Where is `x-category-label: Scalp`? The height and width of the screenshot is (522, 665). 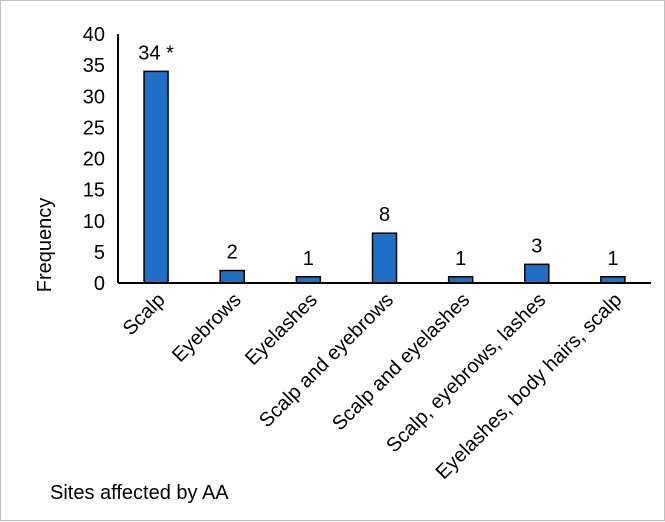 x-category-label: Scalp is located at coordinates (144, 314).